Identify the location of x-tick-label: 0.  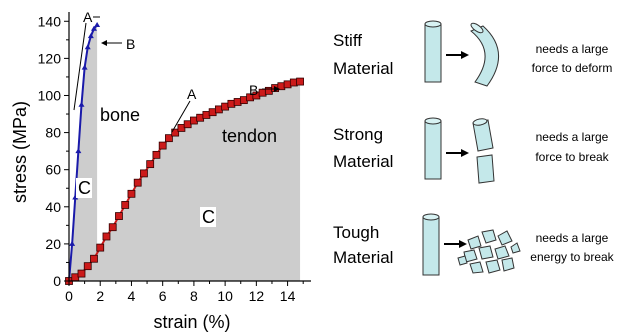
(69, 296).